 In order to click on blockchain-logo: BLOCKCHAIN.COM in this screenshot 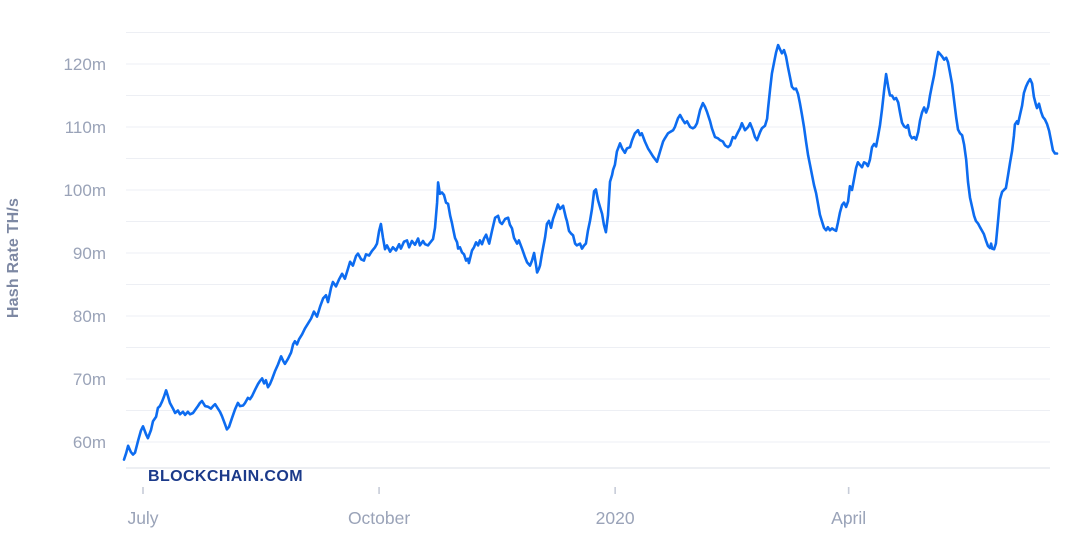, I will do `click(225, 476)`.